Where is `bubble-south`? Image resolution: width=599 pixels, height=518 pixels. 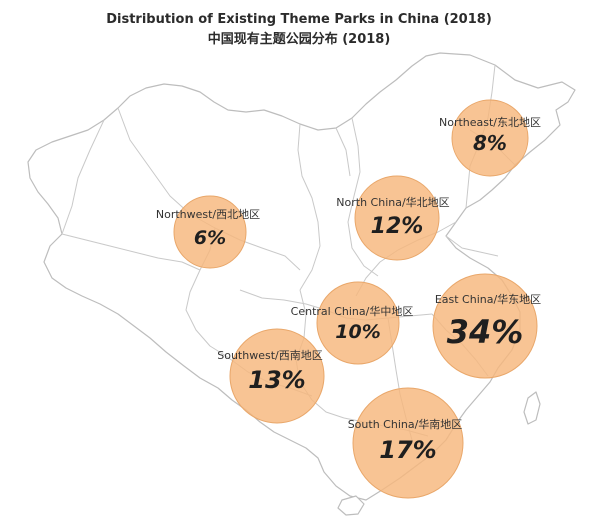
bubble-south is located at coordinates (408, 443).